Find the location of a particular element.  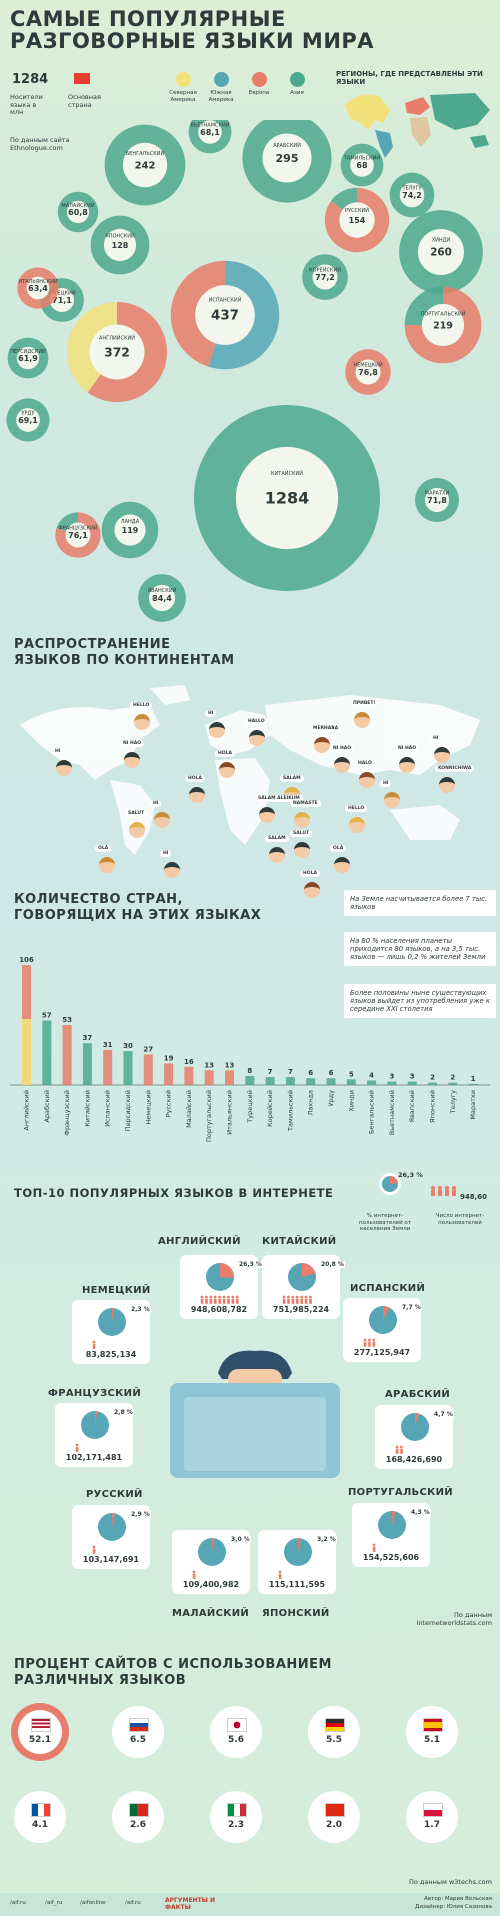

bubble-value: 69,1 is located at coordinates (28, 420).